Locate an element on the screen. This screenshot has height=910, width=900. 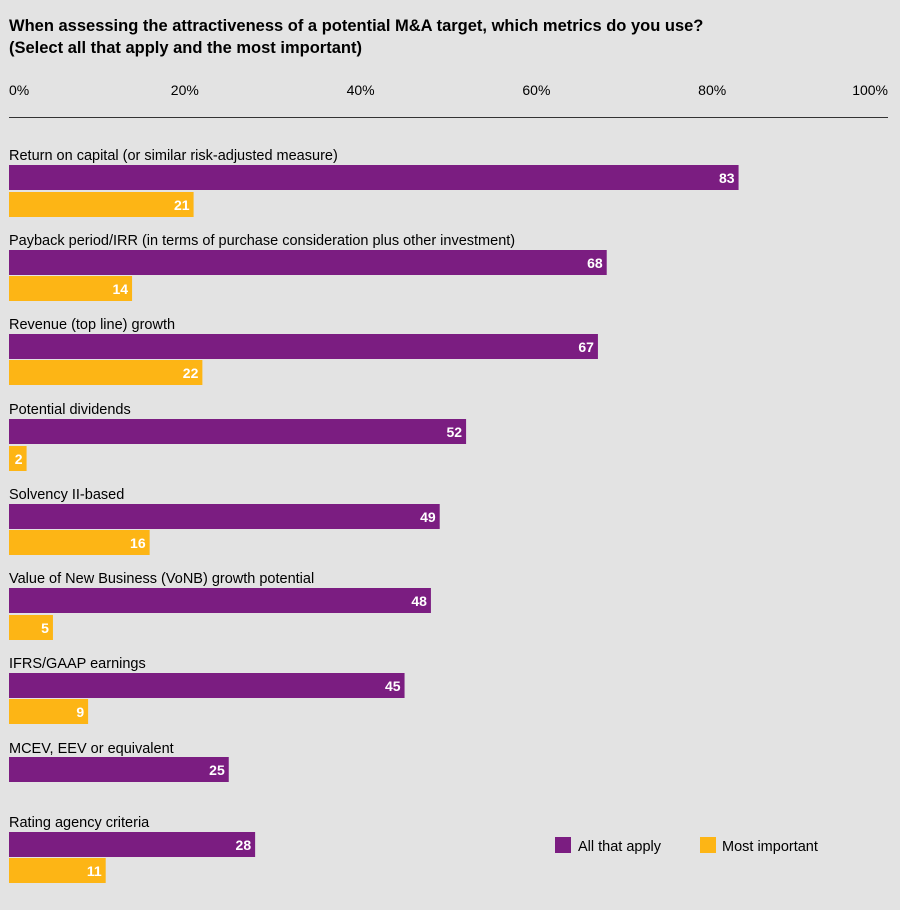
data-label: 28 is located at coordinates (244, 845).